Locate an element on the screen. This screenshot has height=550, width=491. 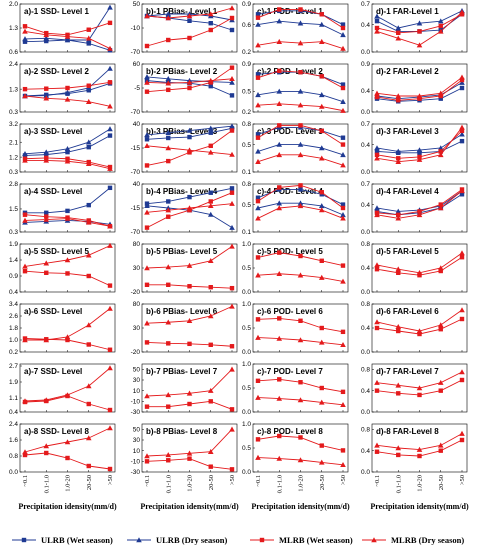
y-tick-label: -15 is located at coordinates (136, 208).